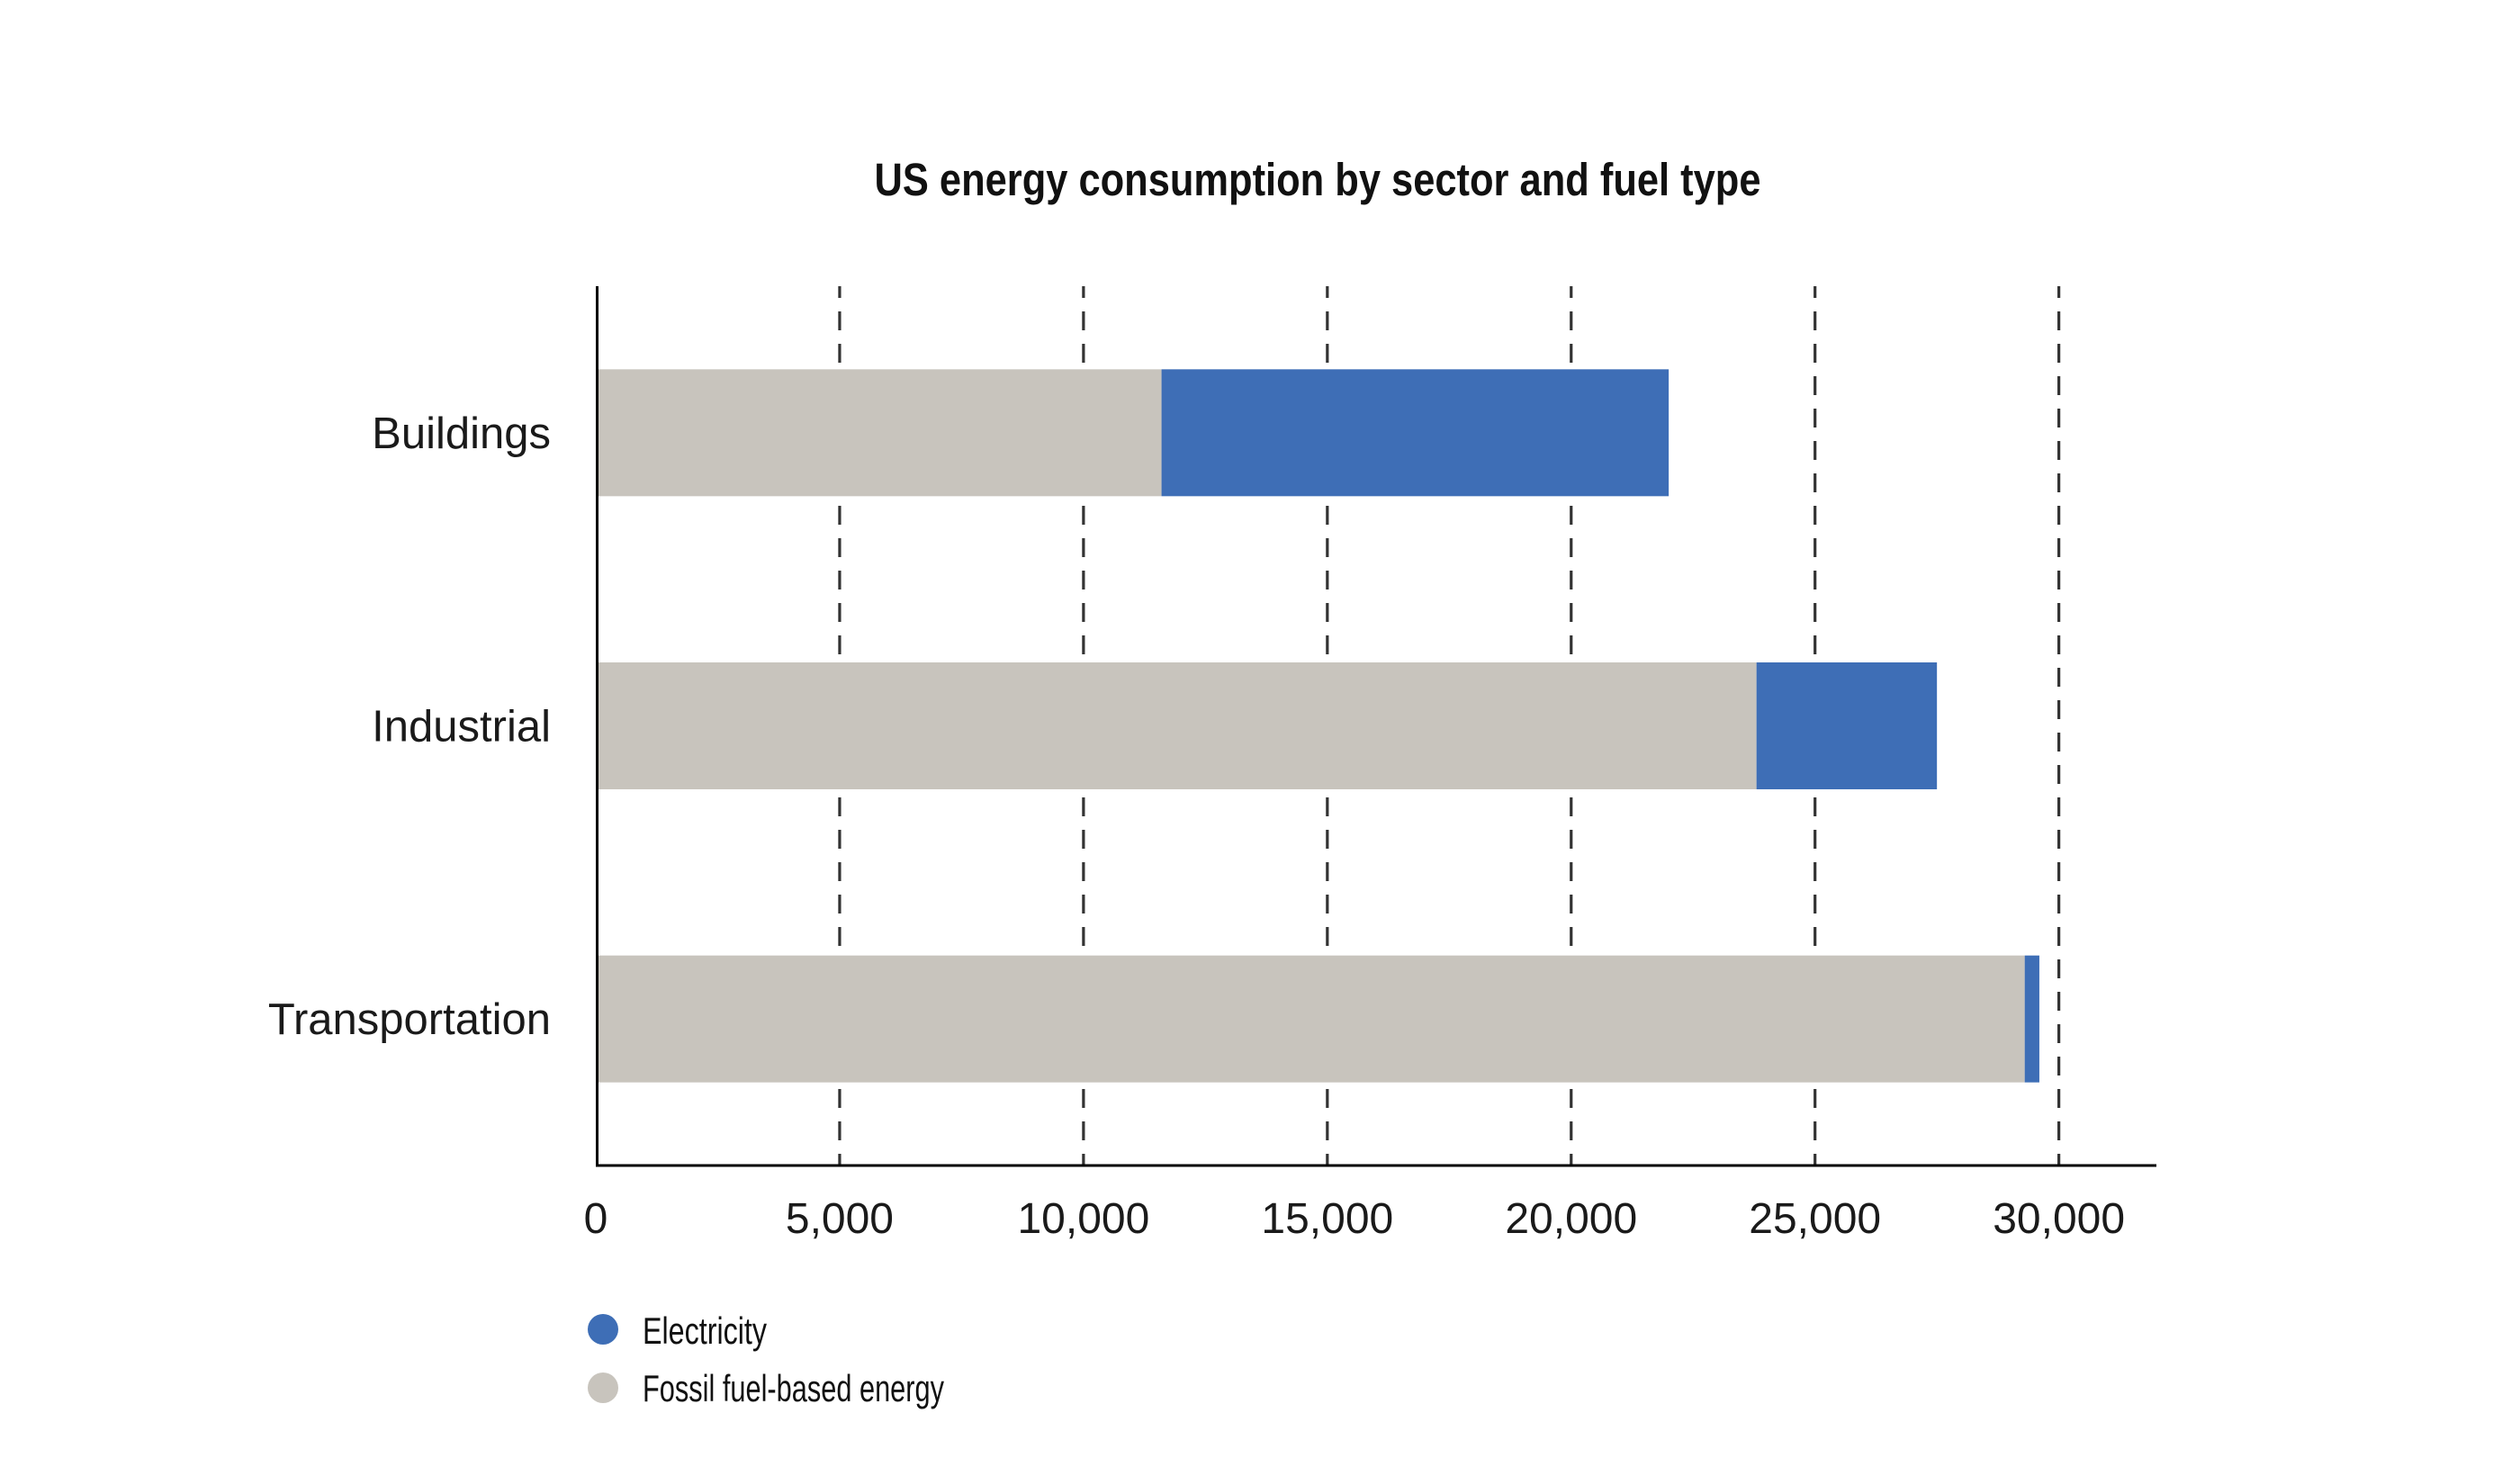  Describe the element at coordinates (1815, 1219) in the screenshot. I see `x-tick-label-25,000: 25,000` at that location.